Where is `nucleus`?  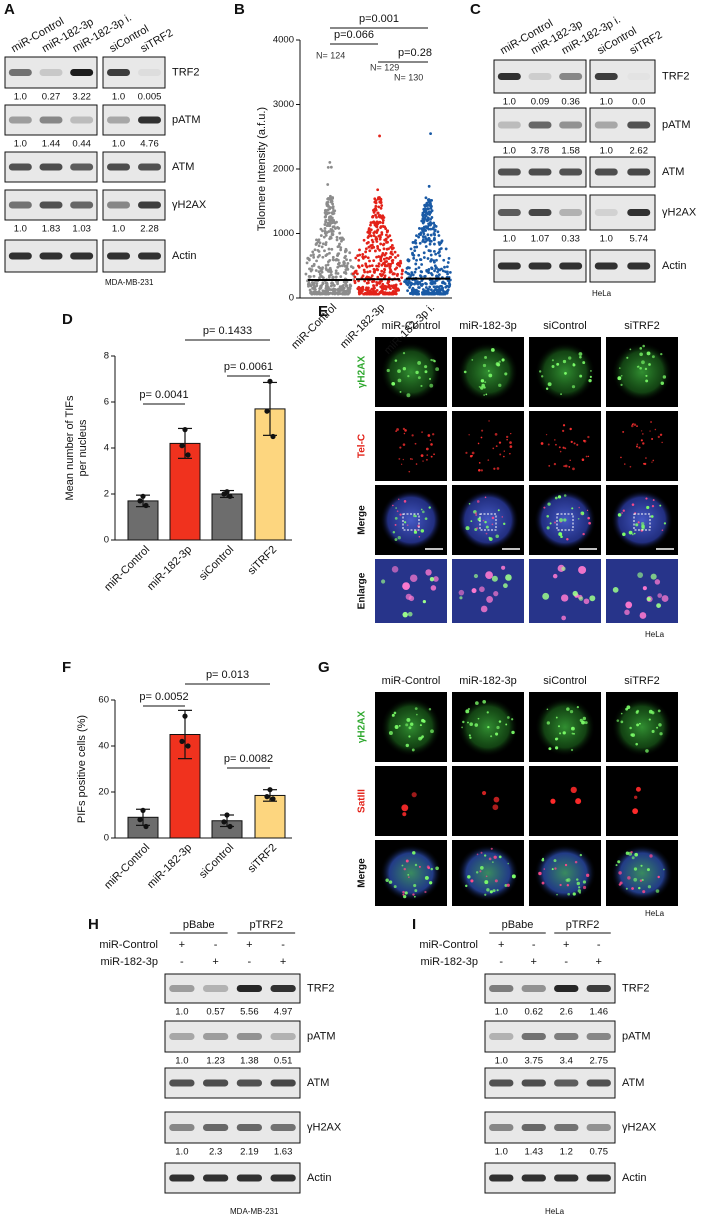
nucleus is located at coordinates (411, 873).